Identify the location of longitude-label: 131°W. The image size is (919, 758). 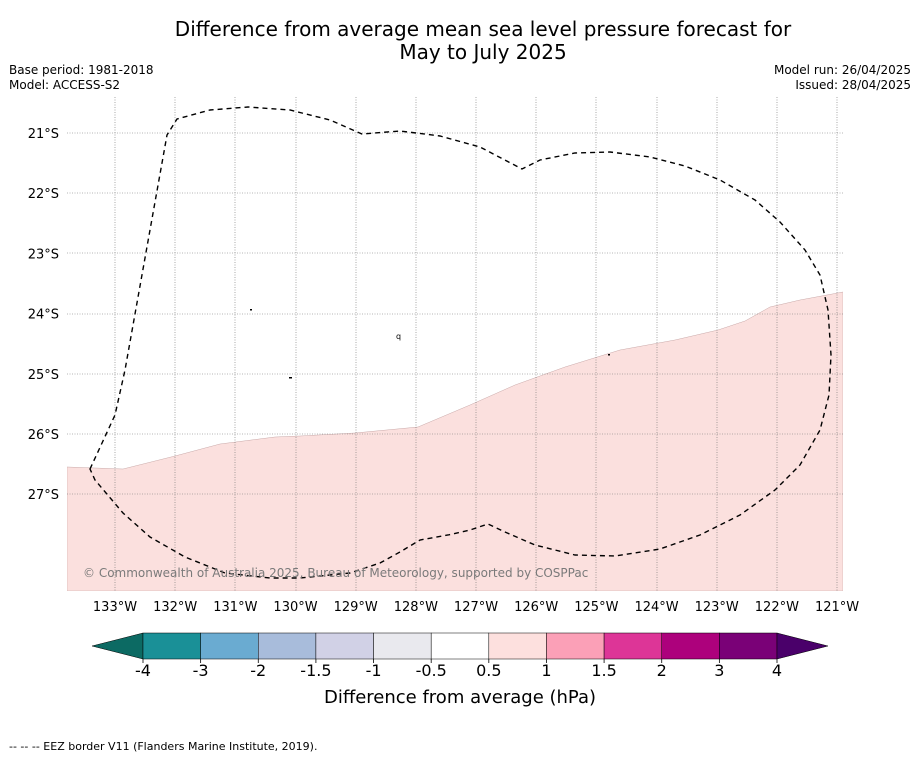
(235, 607).